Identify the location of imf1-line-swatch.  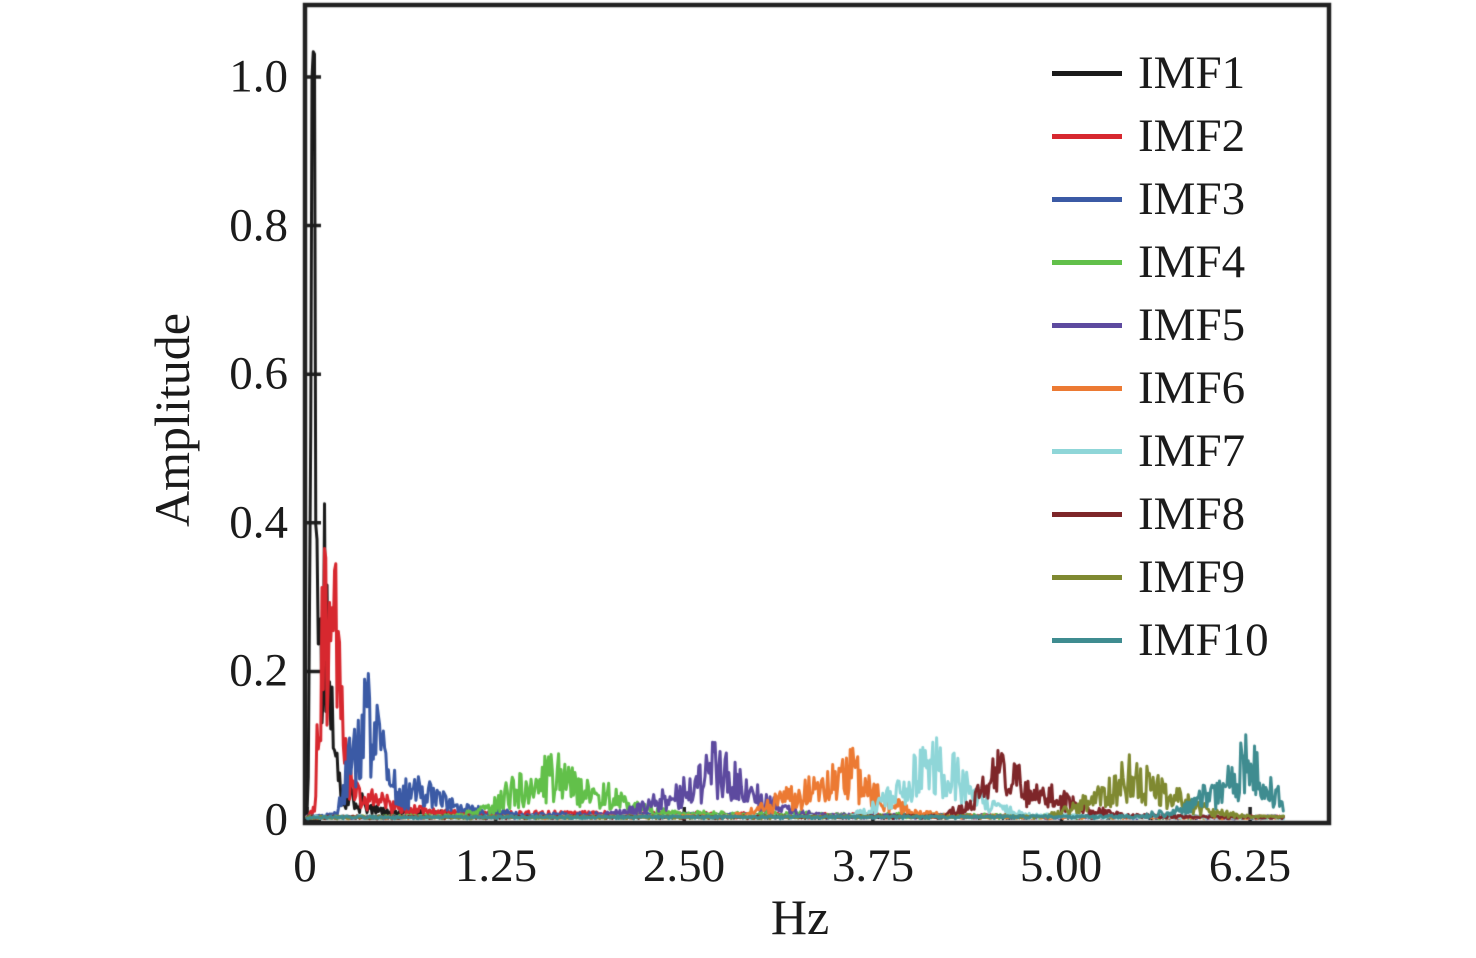
(1087, 73).